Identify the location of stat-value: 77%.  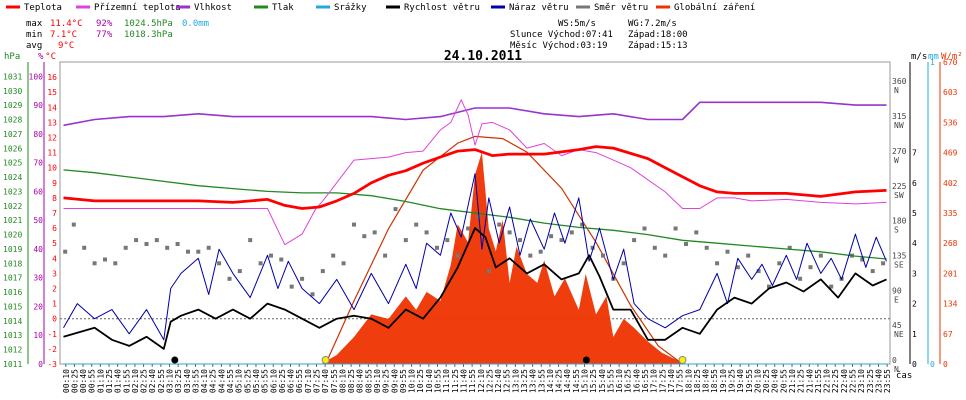
(104, 35).